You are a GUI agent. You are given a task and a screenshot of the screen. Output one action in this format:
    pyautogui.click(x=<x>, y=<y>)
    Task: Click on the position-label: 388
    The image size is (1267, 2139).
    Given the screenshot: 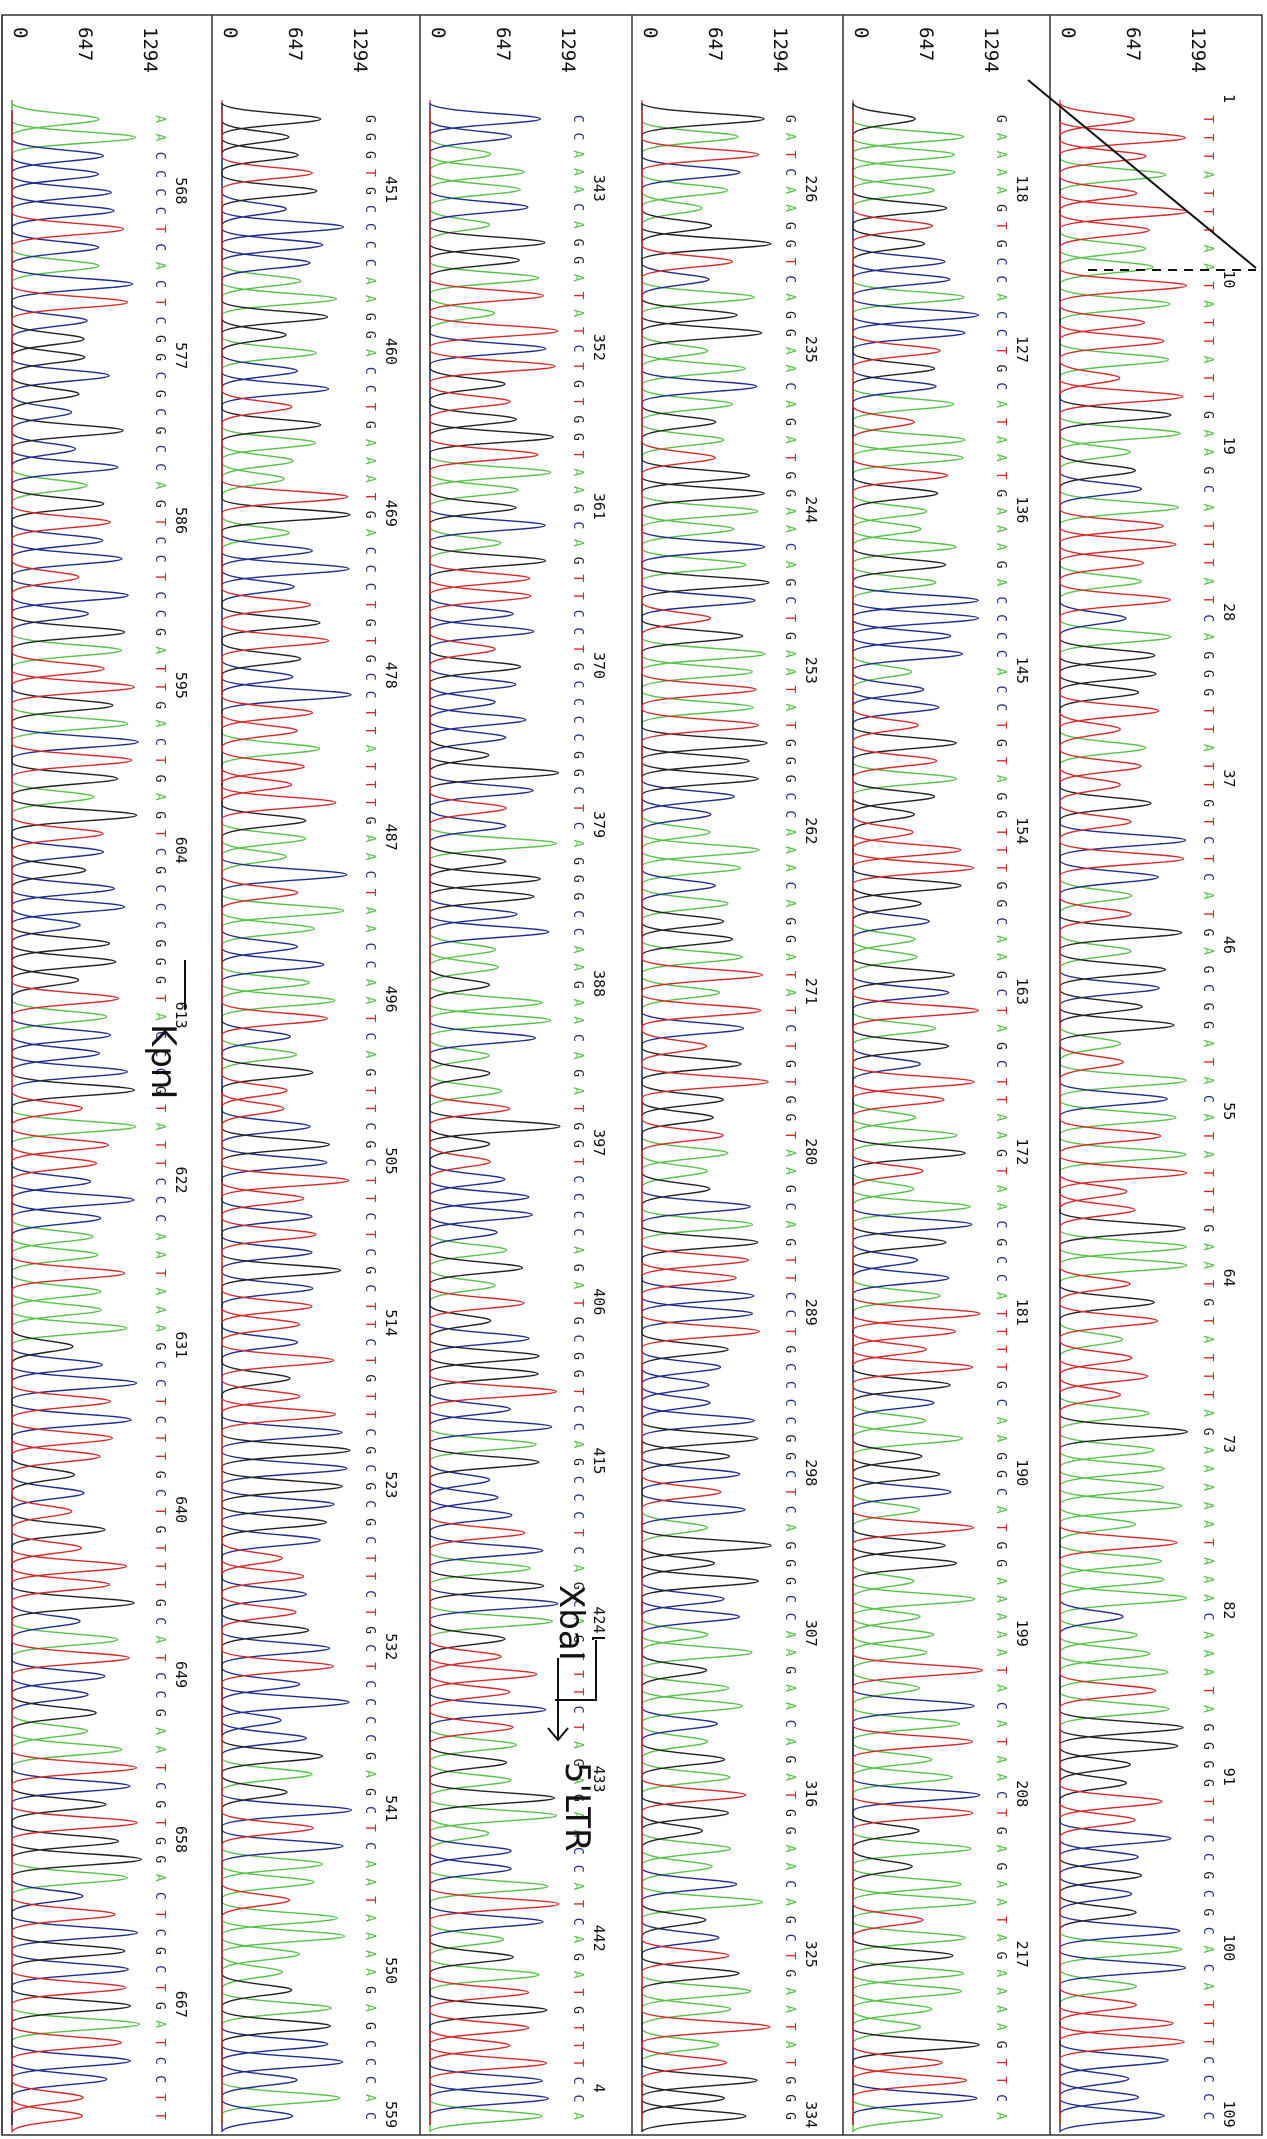 What is the action you would take?
    pyautogui.click(x=599, y=983)
    